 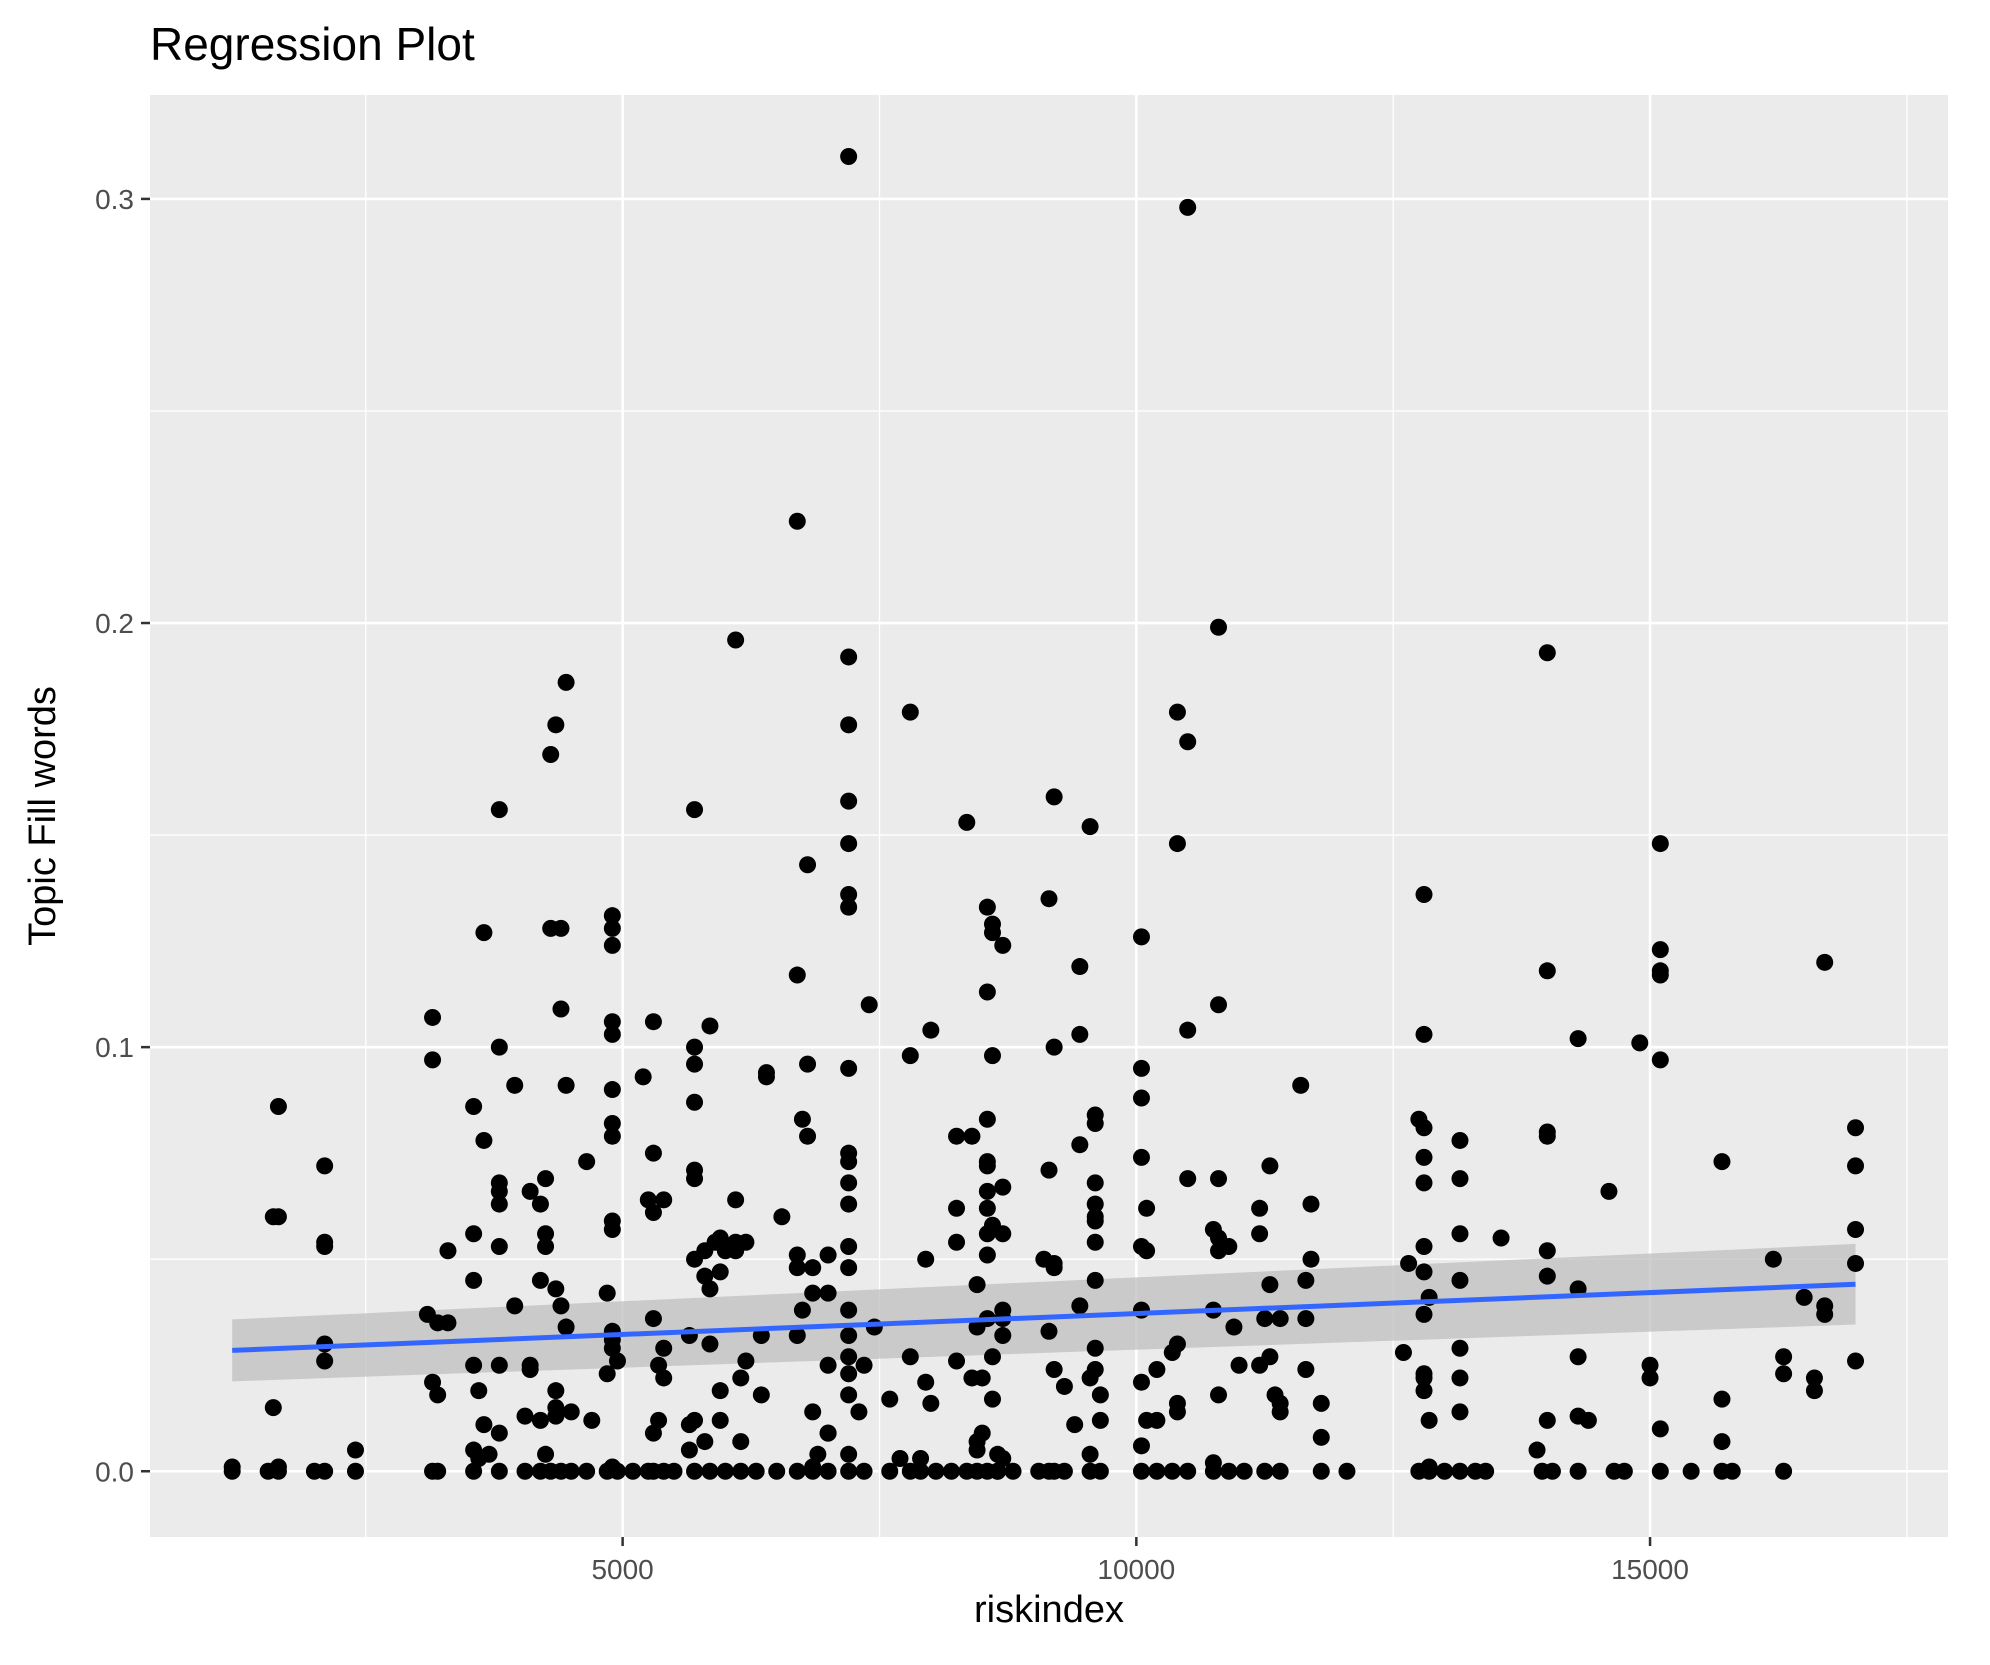 What do you see at coordinates (1140, 1561) in the screenshot?
I see `x-axis: 5000 10000 15000` at bounding box center [1140, 1561].